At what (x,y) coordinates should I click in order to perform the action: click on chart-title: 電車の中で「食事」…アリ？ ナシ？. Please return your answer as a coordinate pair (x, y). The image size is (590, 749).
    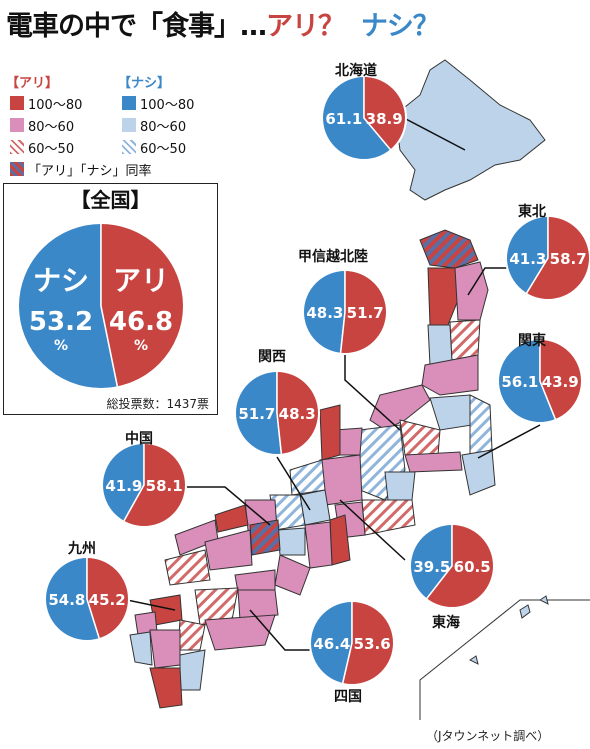
    Looking at the image, I should click on (223, 23).